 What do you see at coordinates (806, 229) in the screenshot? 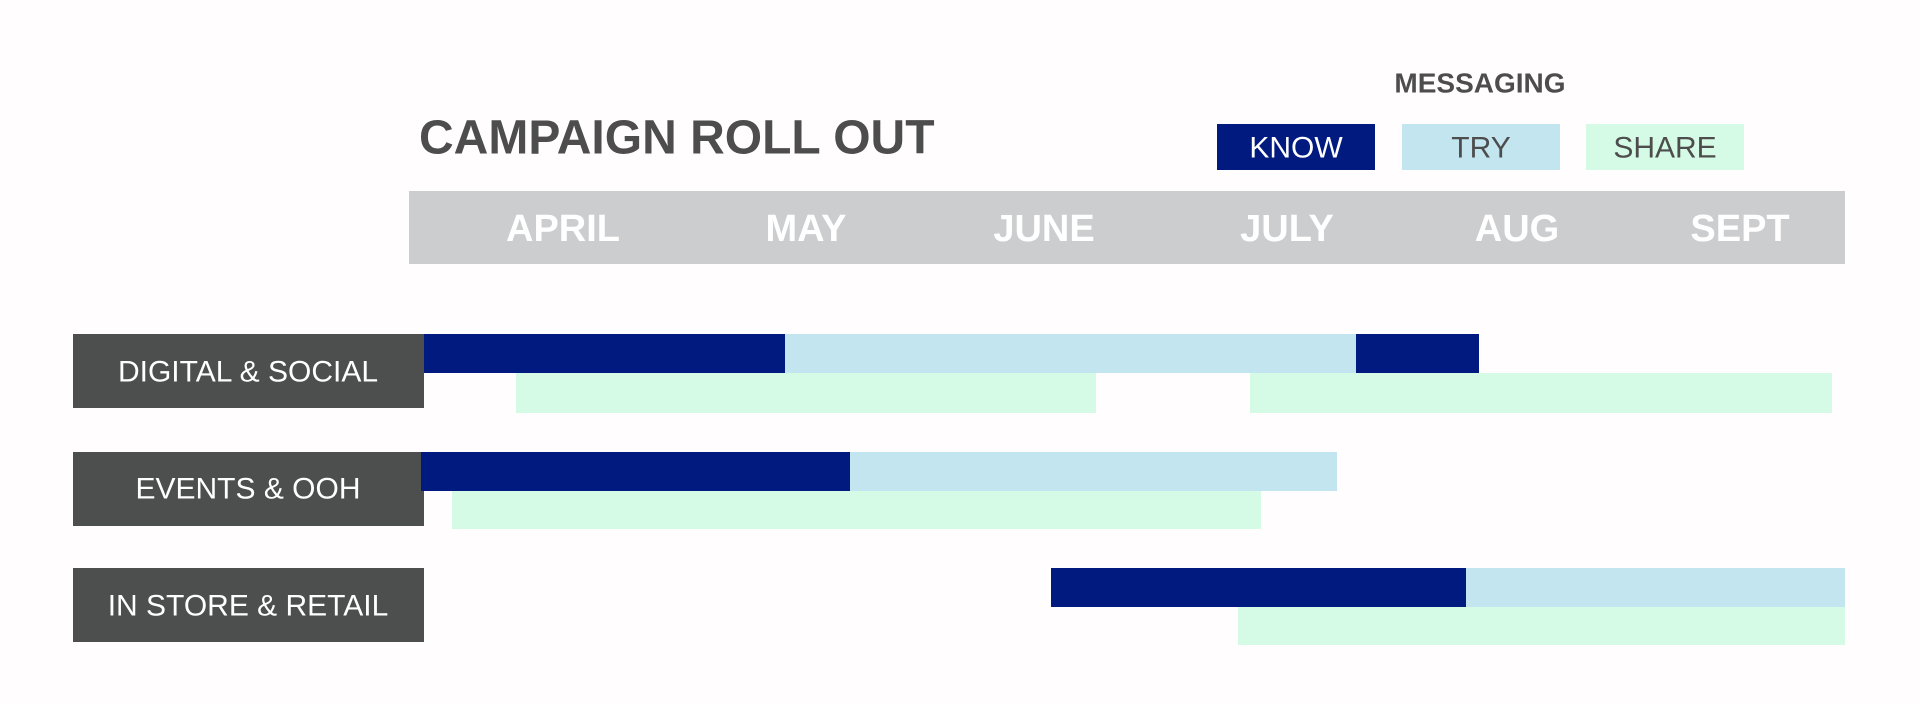
I see `month-label: MAY` at bounding box center [806, 229].